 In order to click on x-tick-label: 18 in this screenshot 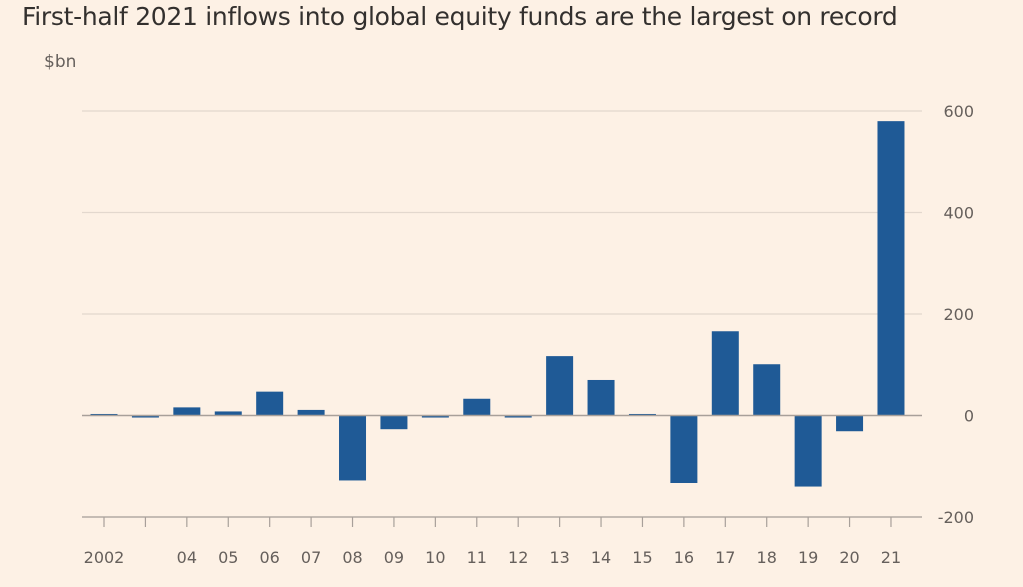, I will do `click(767, 557)`.